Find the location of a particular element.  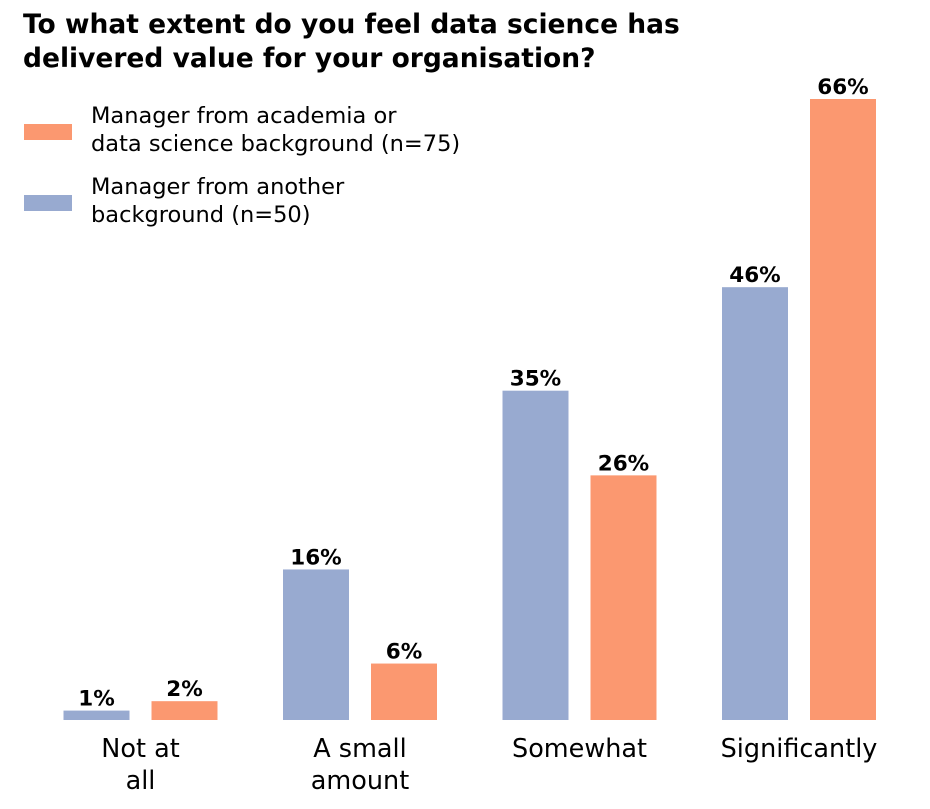

legend-item-other: Manager from another background (n=50) is located at coordinates (264, 203).